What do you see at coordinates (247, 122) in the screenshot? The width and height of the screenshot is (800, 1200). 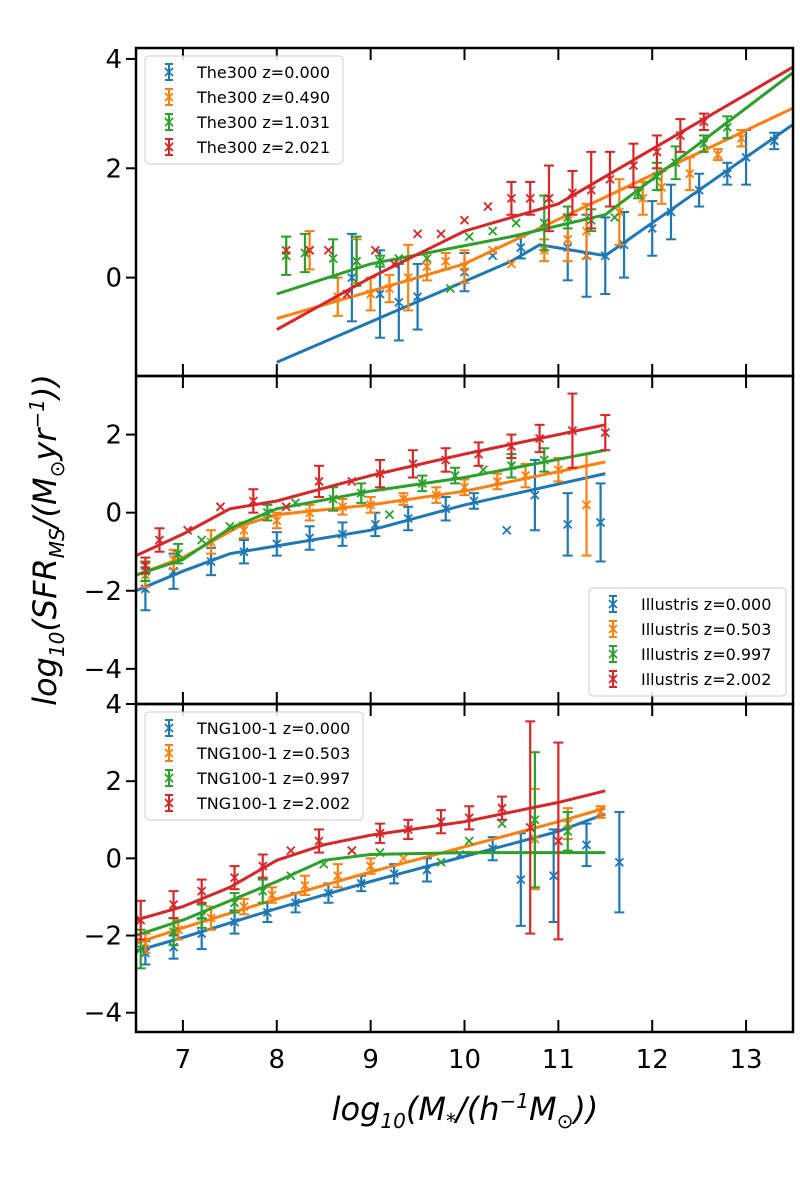 I see `legend-item: The300 z=1.031` at bounding box center [247, 122].